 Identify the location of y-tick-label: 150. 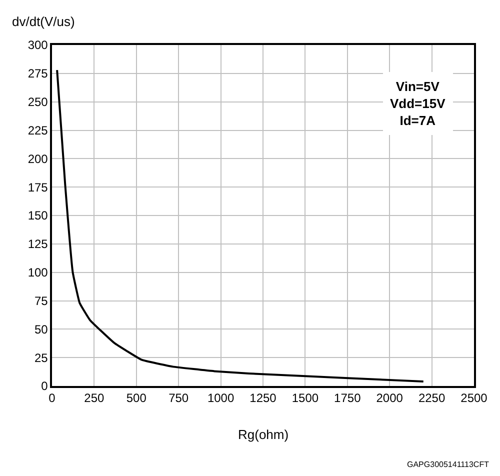
(38, 215).